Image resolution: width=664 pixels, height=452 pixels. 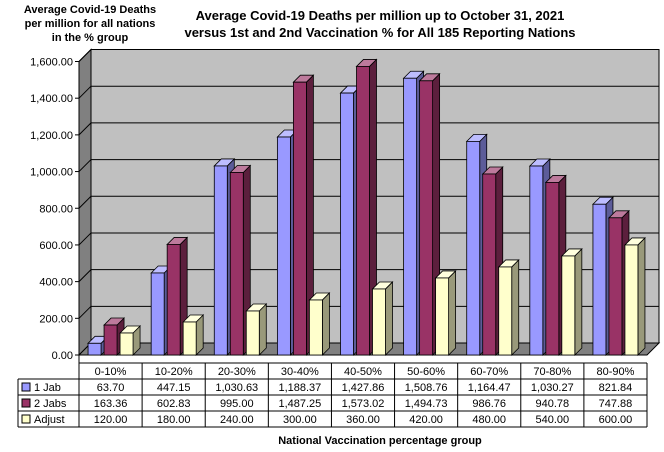 What do you see at coordinates (174, 404) in the screenshot?
I see `data-value-label: 602.83` at bounding box center [174, 404].